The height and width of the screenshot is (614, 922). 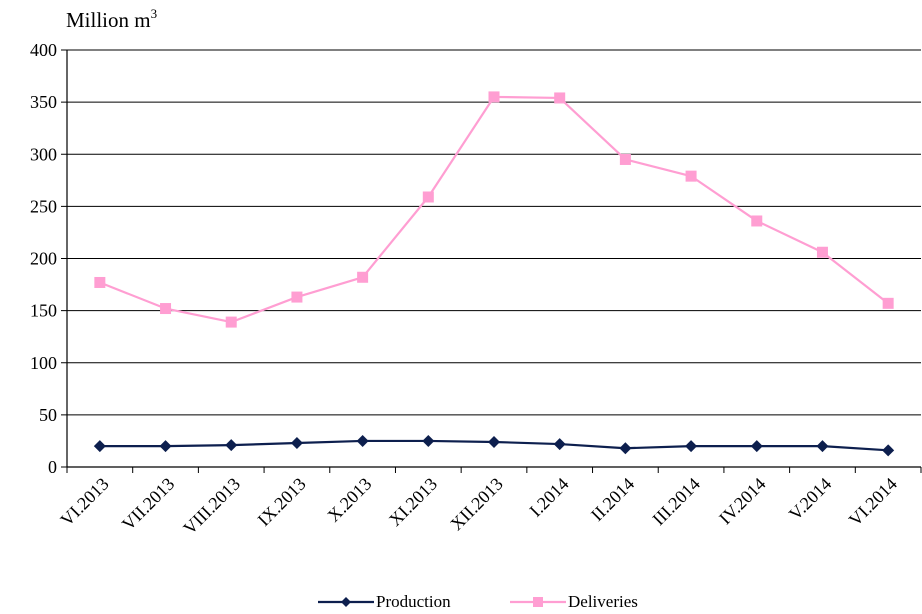 What do you see at coordinates (43, 311) in the screenshot?
I see `y-tick-label: 150` at bounding box center [43, 311].